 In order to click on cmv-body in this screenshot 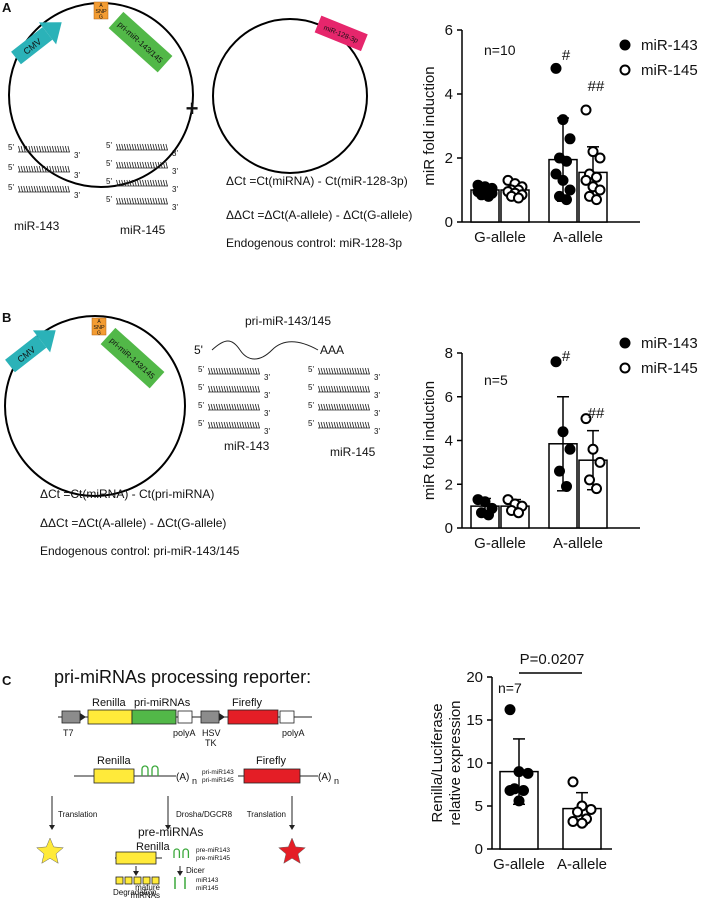, I will do `click(26, 354)`.